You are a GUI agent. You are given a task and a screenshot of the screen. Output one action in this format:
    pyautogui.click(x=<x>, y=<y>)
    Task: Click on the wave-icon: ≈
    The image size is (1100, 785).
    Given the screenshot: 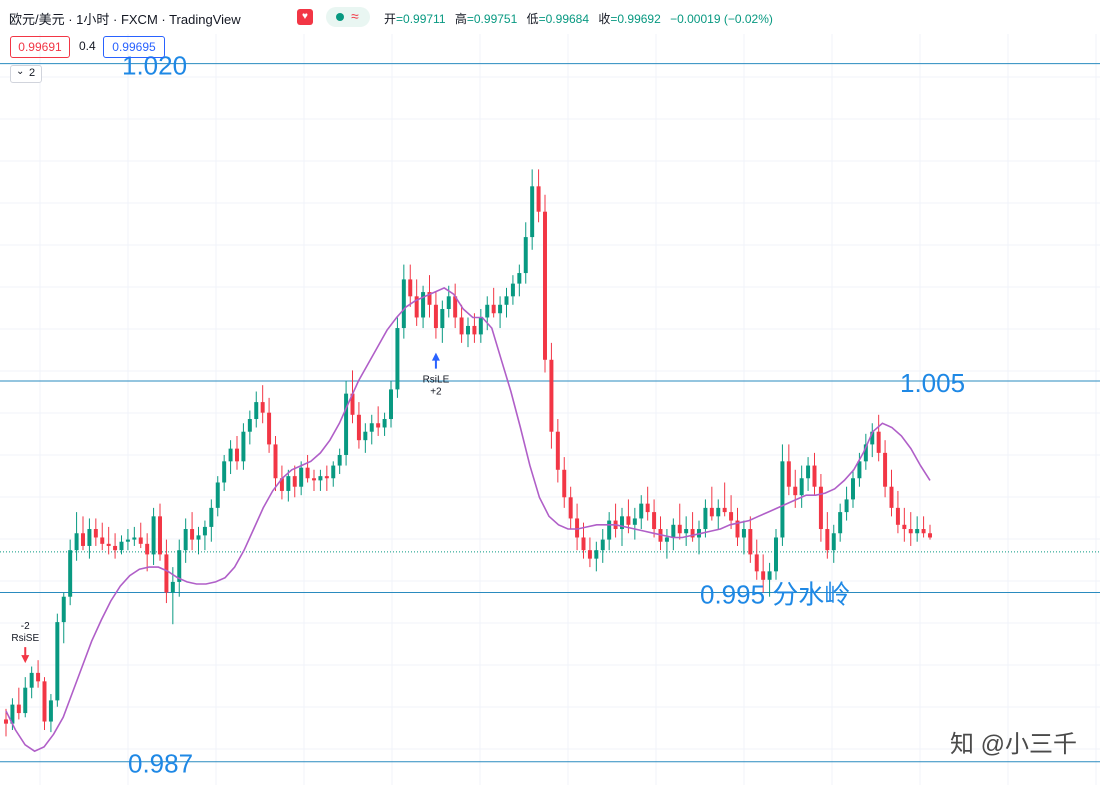 What is the action you would take?
    pyautogui.click(x=355, y=16)
    